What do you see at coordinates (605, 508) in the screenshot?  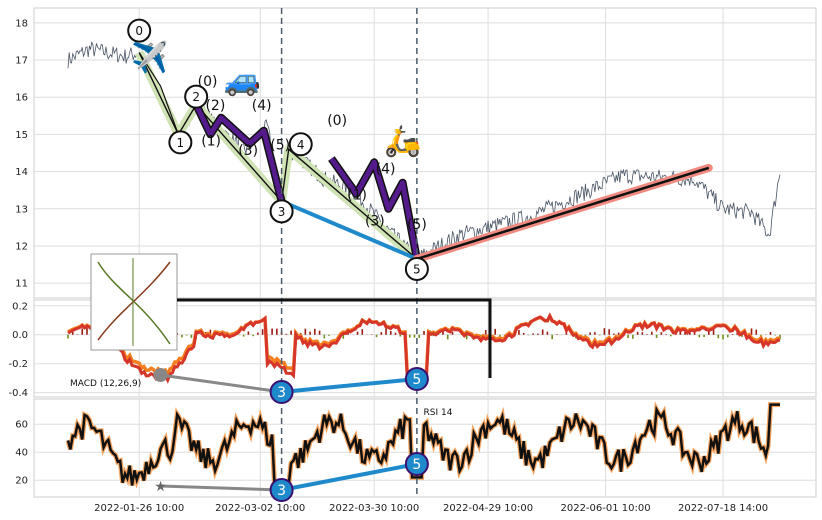 I see `x-tick-label: 2022-06-01 10:00` at bounding box center [605, 508].